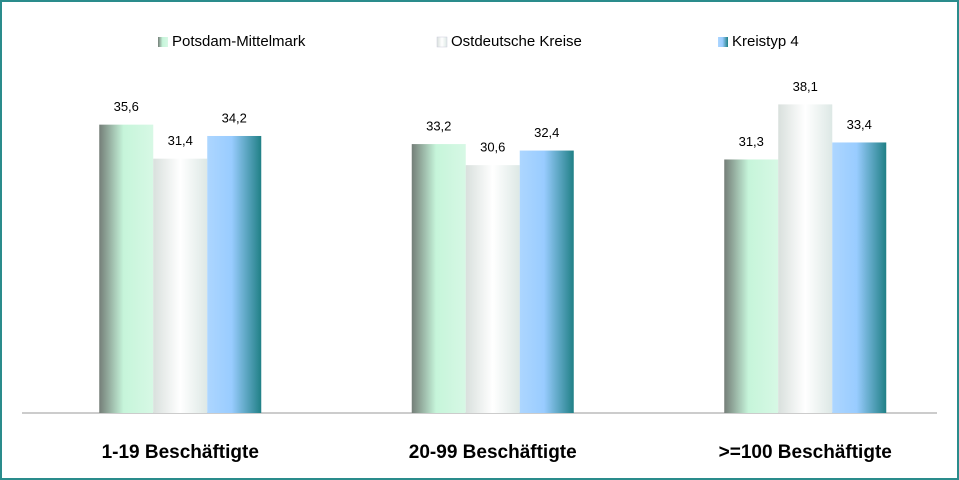 This screenshot has height=480, width=959. What do you see at coordinates (805, 452) in the screenshot?
I see `x-tick-label: >=100 Beschäftigte` at bounding box center [805, 452].